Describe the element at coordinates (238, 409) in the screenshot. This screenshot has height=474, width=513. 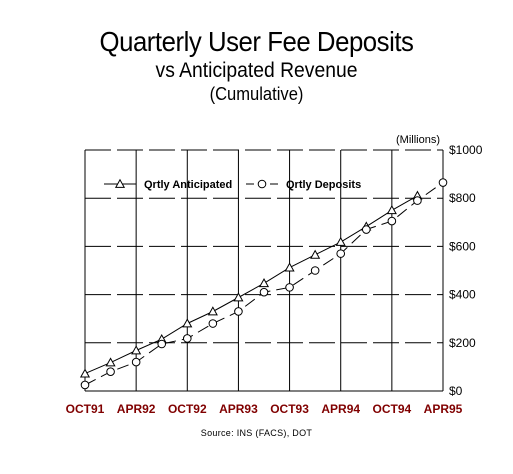
I see `x-tick-label: APR93` at that location.